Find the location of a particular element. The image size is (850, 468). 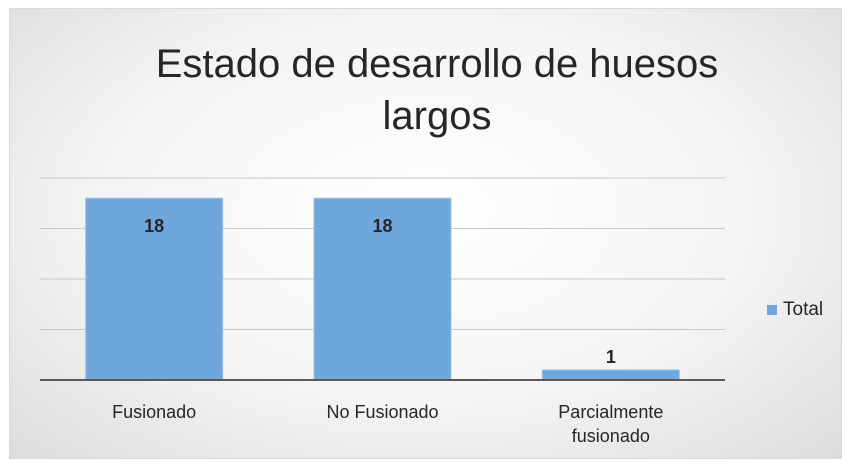

legend-label: Total is located at coordinates (803, 309).